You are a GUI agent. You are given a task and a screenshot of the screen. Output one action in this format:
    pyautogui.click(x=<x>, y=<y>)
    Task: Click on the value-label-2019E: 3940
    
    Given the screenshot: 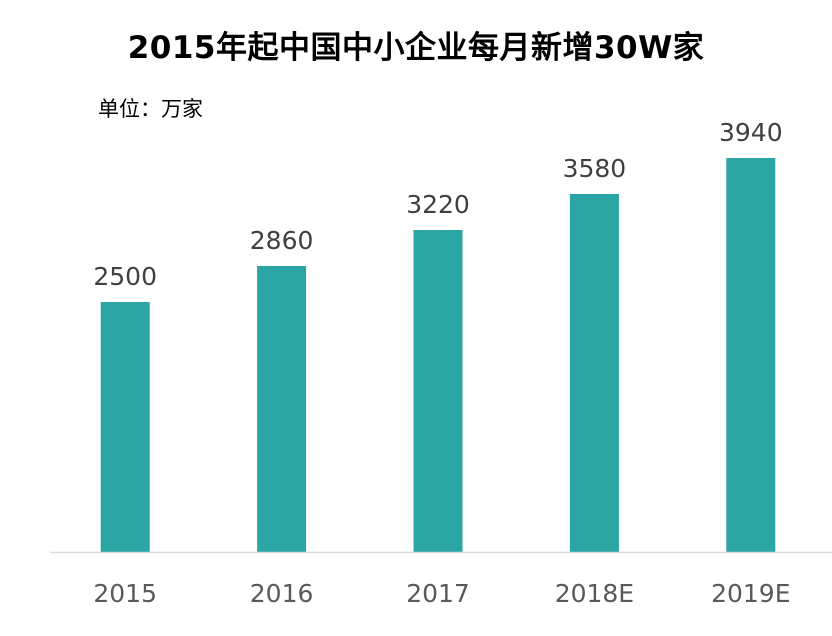 What is the action you would take?
    pyautogui.click(x=751, y=132)
    